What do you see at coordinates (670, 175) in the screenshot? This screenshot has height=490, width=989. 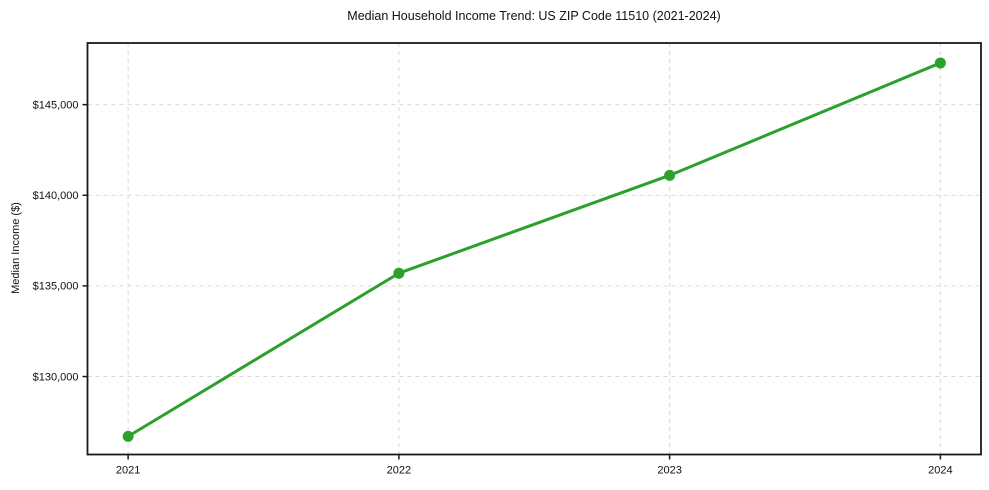 I see `data-point-2023` at bounding box center [670, 175].